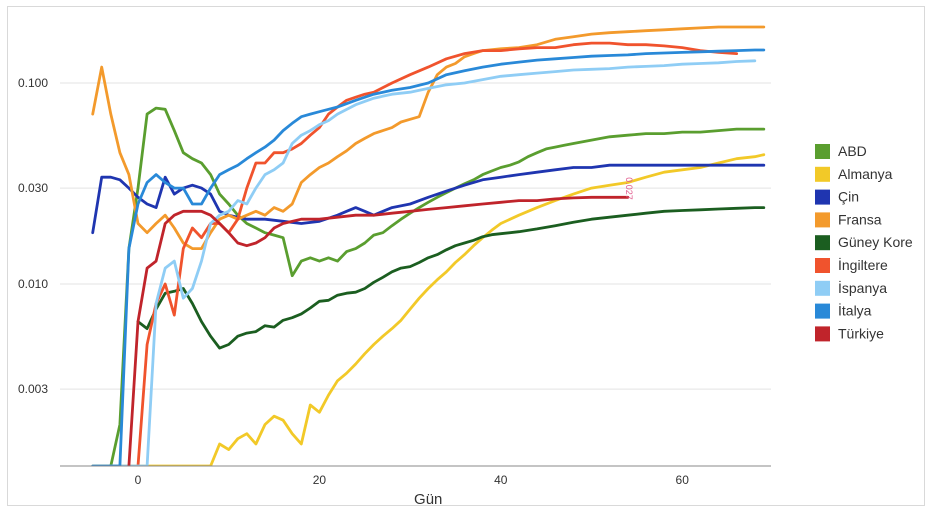 The height and width of the screenshot is (512, 932). I want to click on y-tick-label: 0.003, so click(33, 389).